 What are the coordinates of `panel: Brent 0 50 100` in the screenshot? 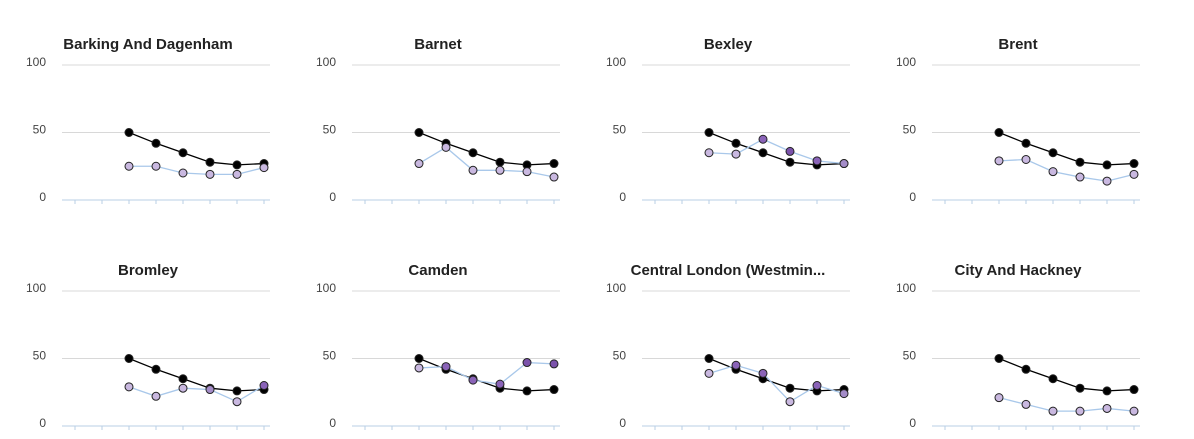 It's located at (1018, 120).